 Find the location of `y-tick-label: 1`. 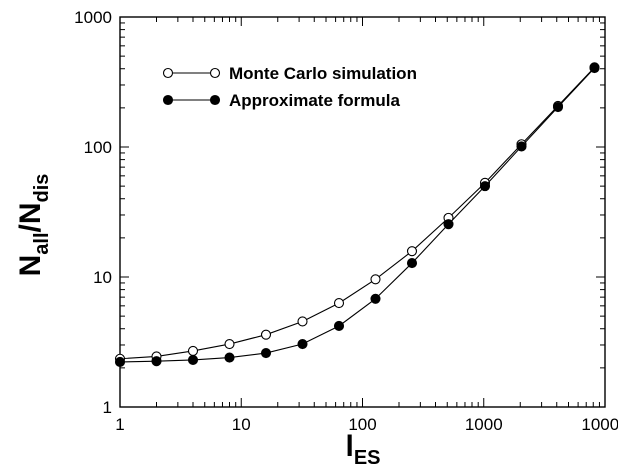

y-tick-label: 1 is located at coordinates (107, 407).